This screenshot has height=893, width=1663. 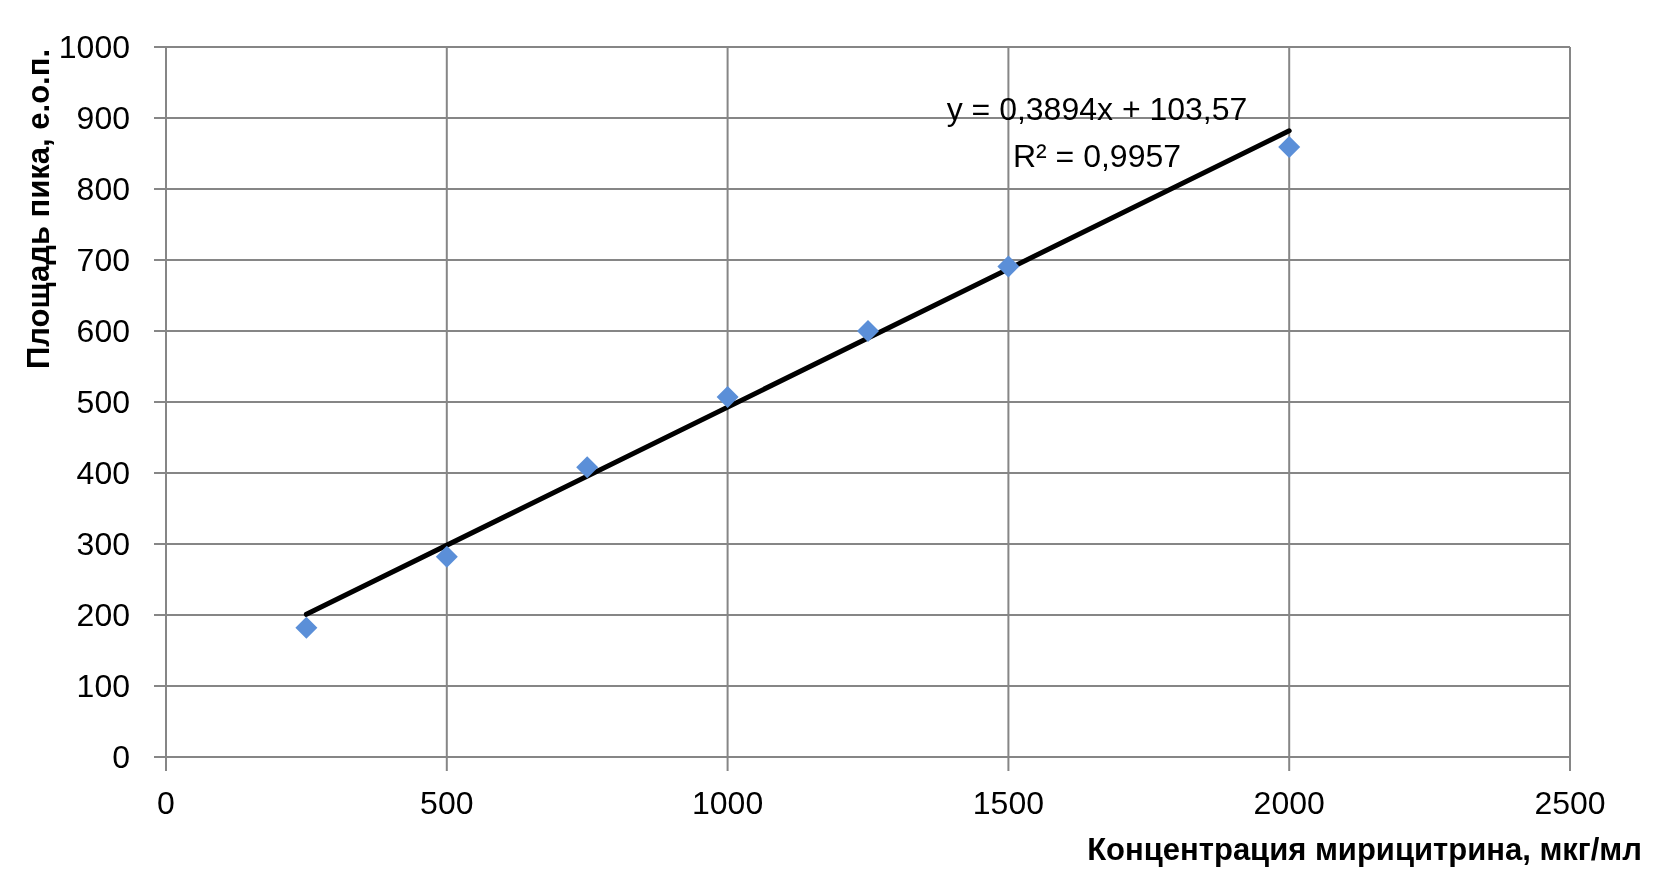 I want to click on x-axis-title: Концентрация мирицитрина, мкг/мл, so click(x=1364, y=850).